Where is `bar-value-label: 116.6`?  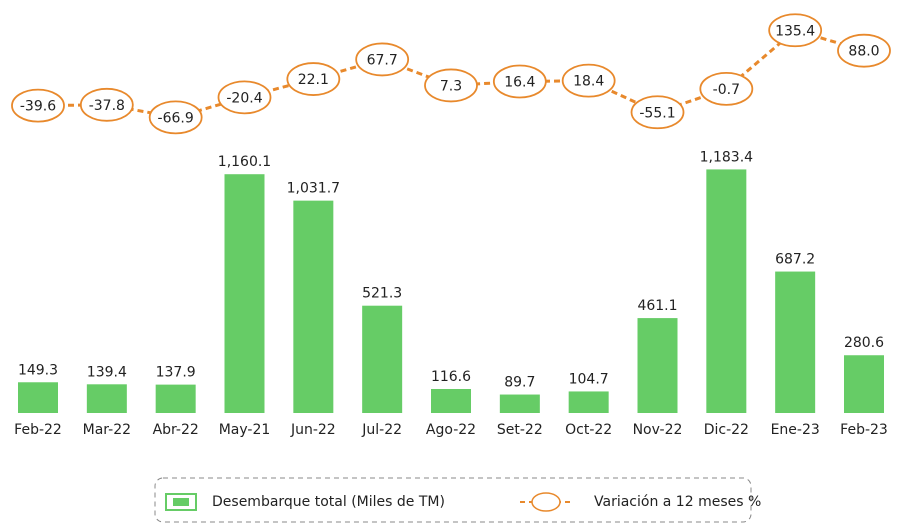
bar-value-label: 116.6 is located at coordinates (451, 377).